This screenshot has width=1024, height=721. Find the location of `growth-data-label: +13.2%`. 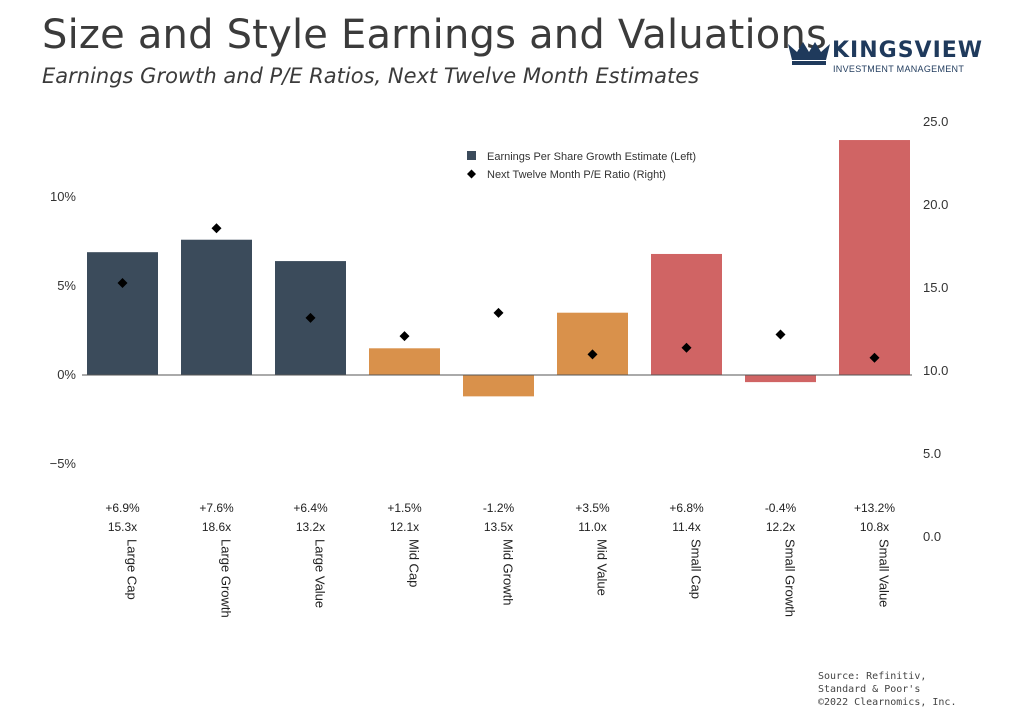

growth-data-label: +13.2% is located at coordinates (874, 508).